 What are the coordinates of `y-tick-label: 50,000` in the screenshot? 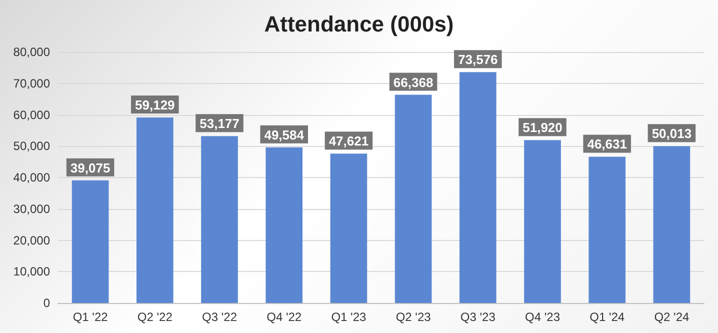 It's located at (31, 146).